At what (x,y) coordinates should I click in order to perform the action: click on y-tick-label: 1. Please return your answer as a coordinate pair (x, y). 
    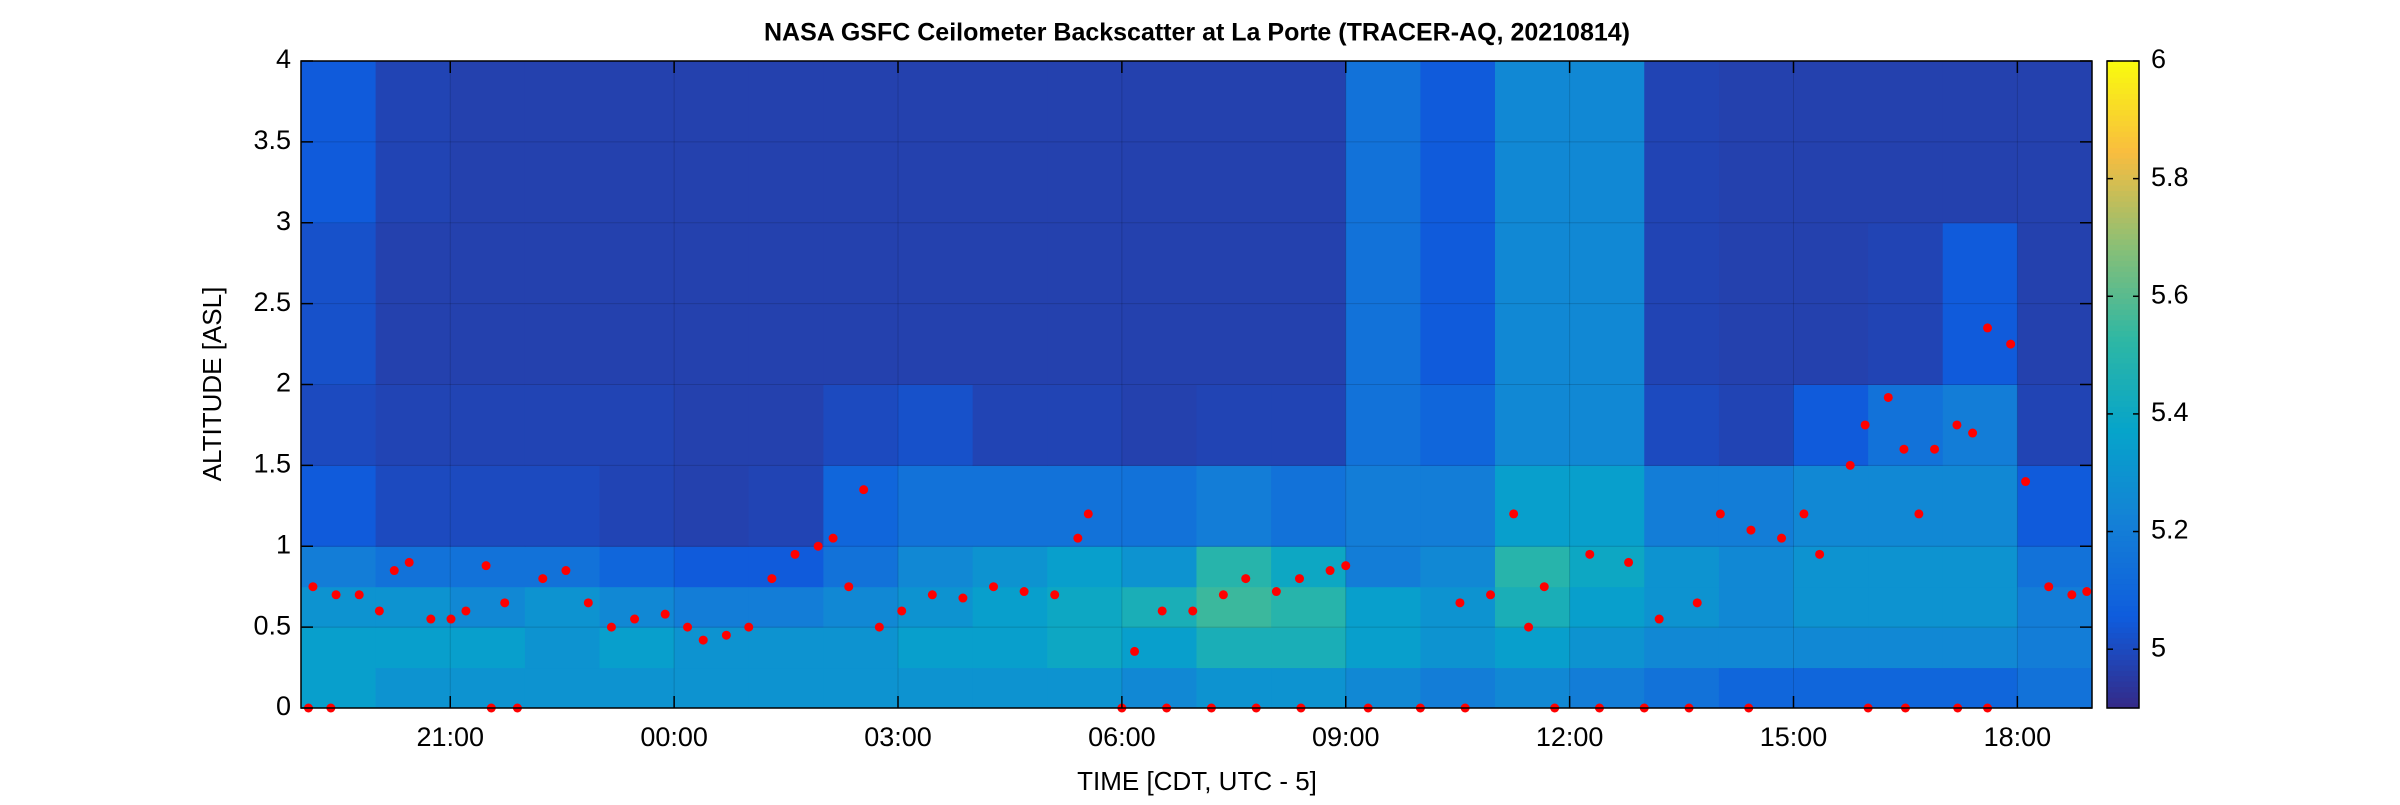
    Looking at the image, I should click on (283, 544).